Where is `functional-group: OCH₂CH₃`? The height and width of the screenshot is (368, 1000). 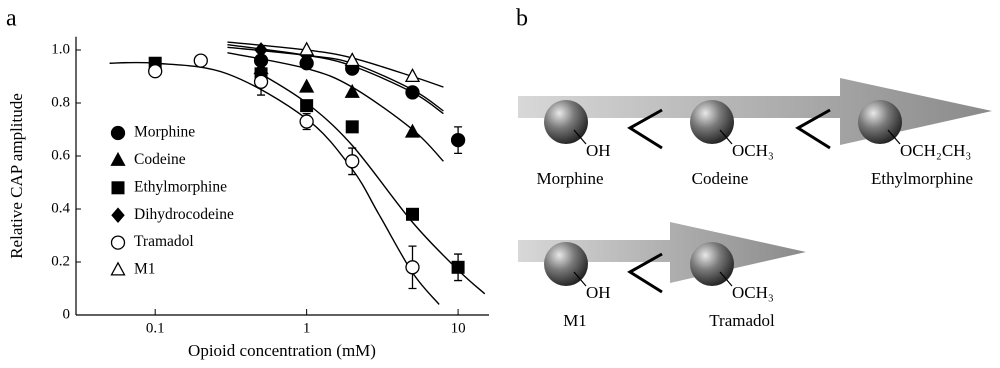
functional-group: OCH₂CH₃ is located at coordinates (935, 150).